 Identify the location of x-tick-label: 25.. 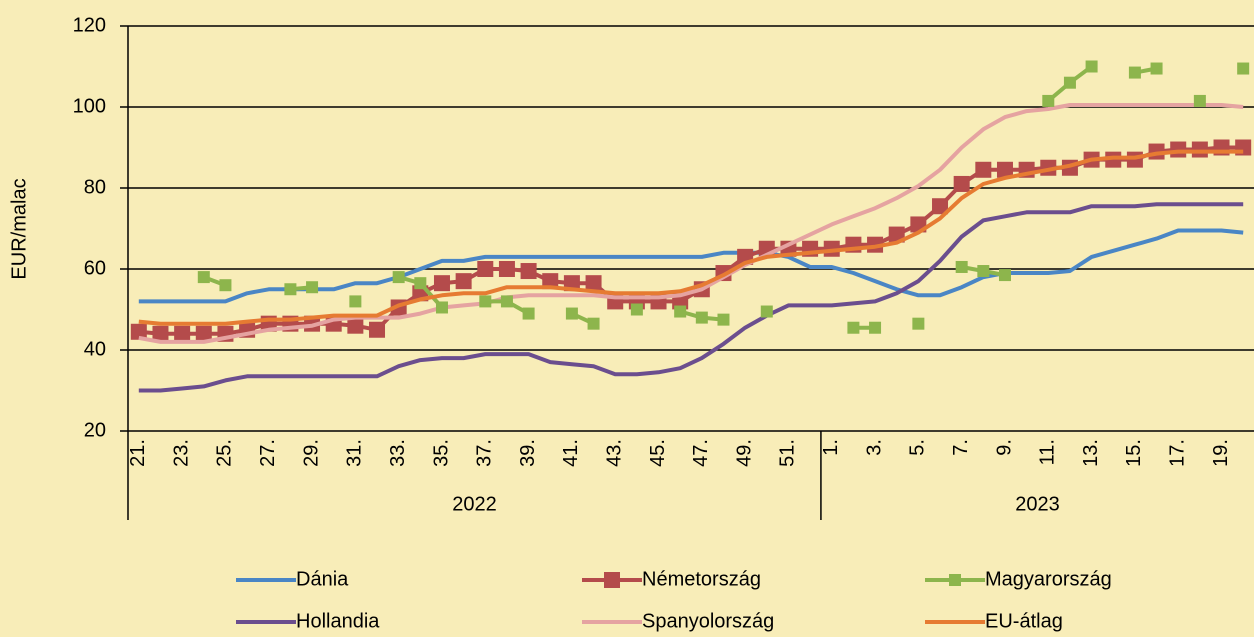
(225, 453).